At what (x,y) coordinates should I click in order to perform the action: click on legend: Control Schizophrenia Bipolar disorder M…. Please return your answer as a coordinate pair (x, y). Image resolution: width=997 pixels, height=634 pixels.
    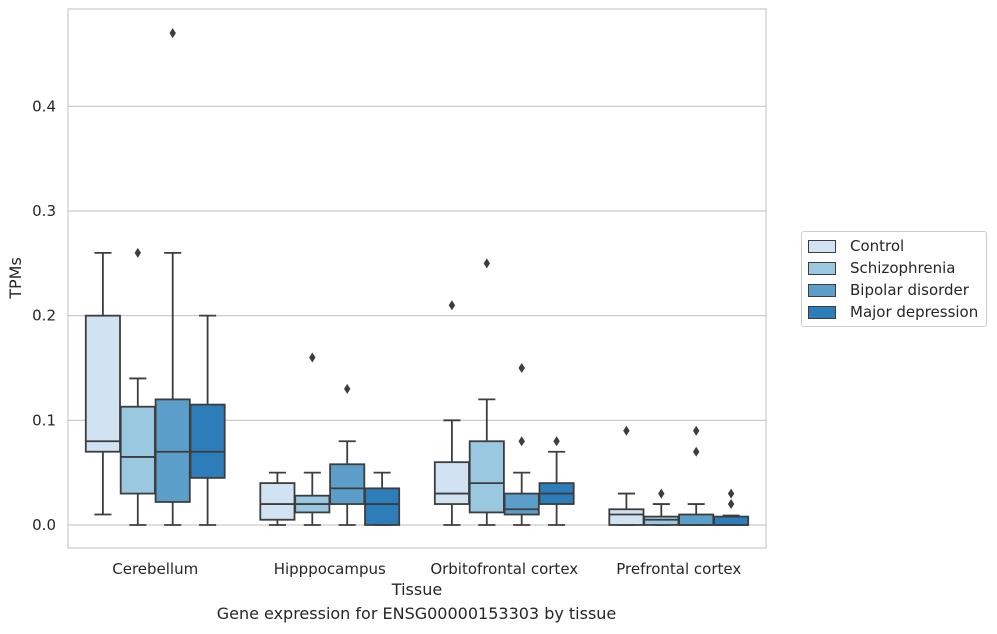
    Looking at the image, I should click on (894, 279).